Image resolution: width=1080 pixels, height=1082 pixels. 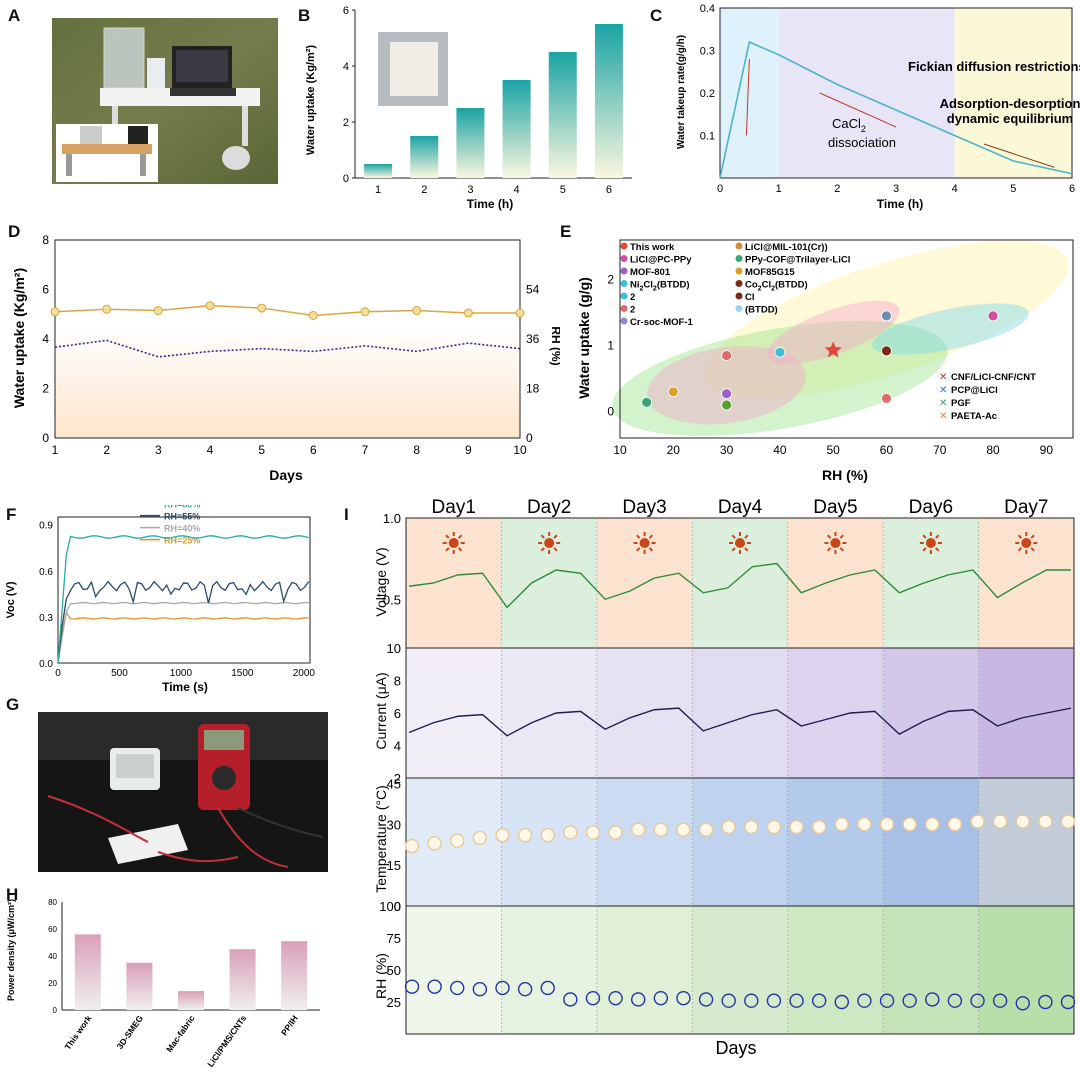 What do you see at coordinates (55, 450) in the screenshot?
I see `panel-d-xtick-label: 1` at bounding box center [55, 450].